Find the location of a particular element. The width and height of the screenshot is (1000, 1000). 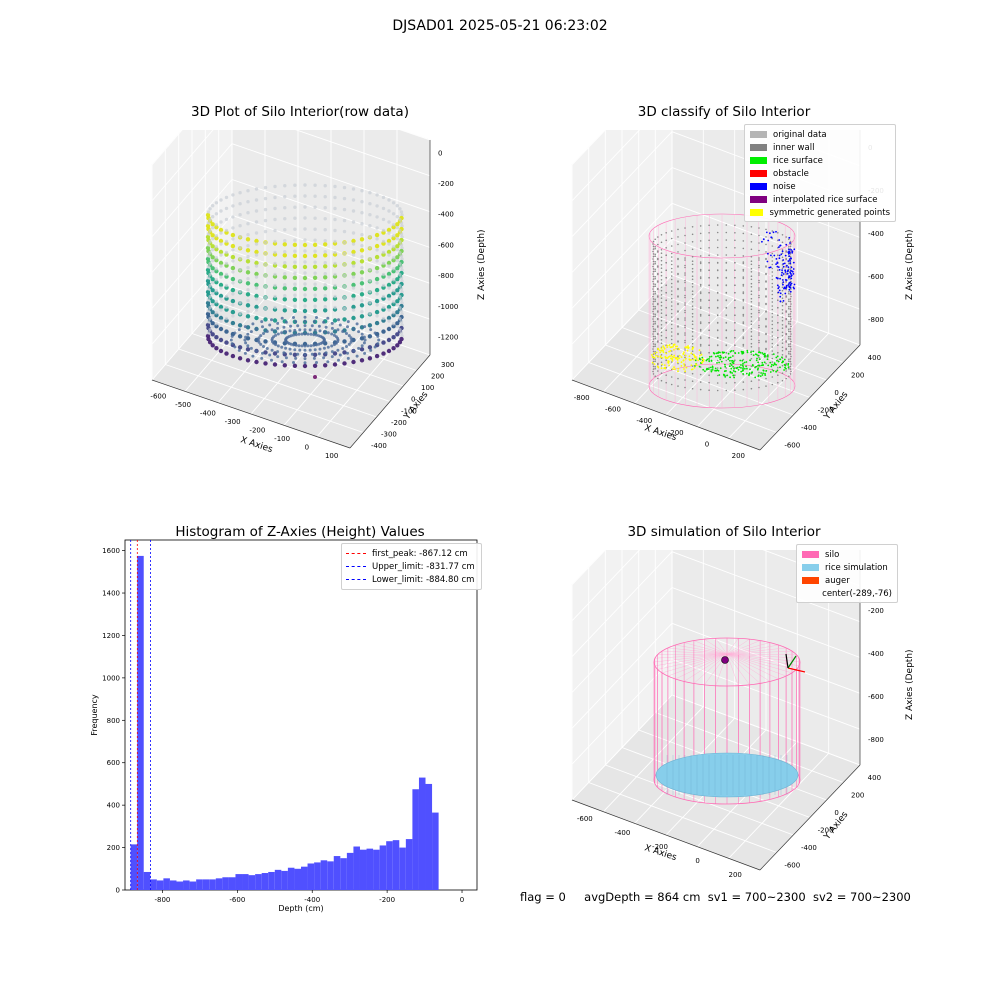

sim-wire-spoke is located at coordinates (759, 663).